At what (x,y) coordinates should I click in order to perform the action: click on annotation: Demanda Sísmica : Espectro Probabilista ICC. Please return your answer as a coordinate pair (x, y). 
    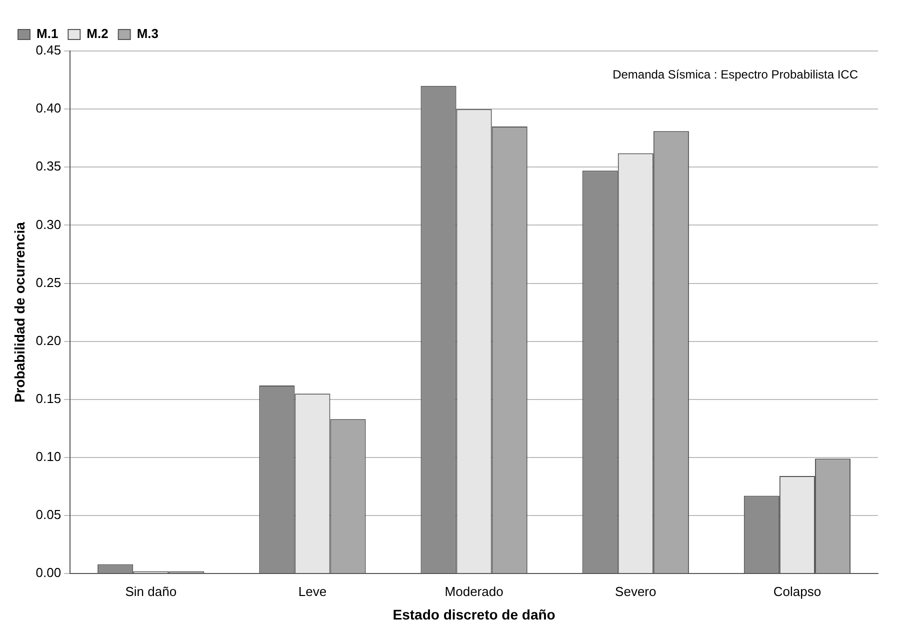
    Looking at the image, I should click on (735, 74).